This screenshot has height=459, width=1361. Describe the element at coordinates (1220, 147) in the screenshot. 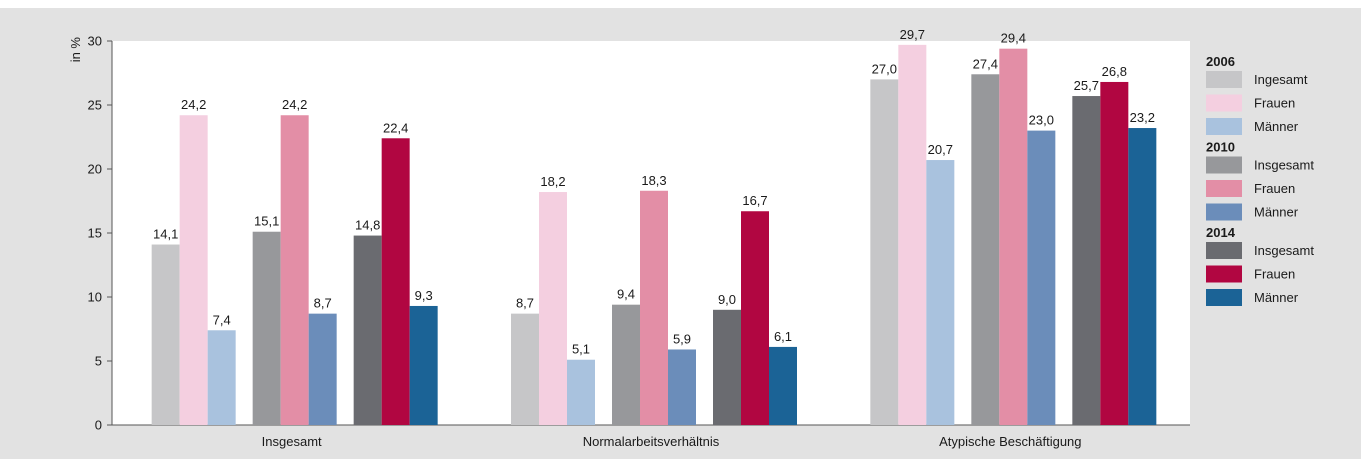

I see `legend-group-title: 2010` at that location.